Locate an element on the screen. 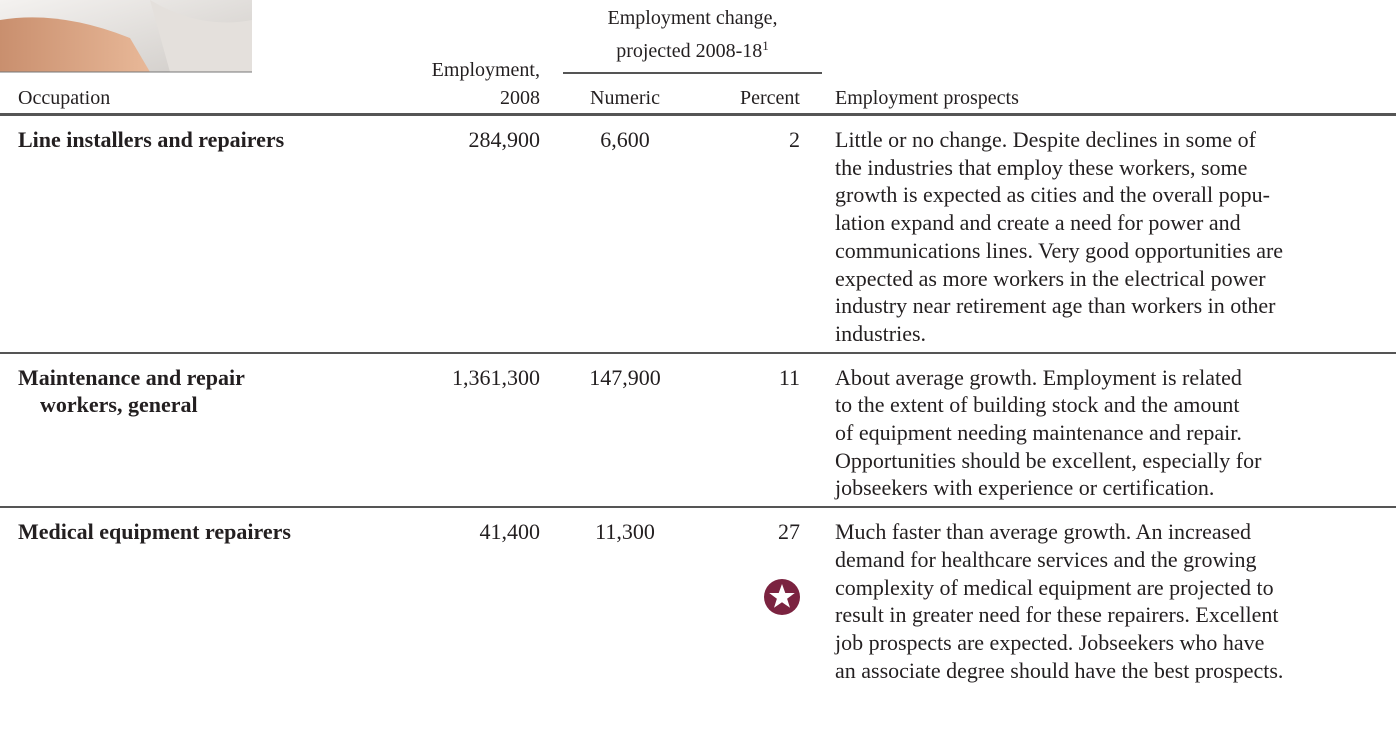 The width and height of the screenshot is (1396, 748). header-rule is located at coordinates (698, 114).